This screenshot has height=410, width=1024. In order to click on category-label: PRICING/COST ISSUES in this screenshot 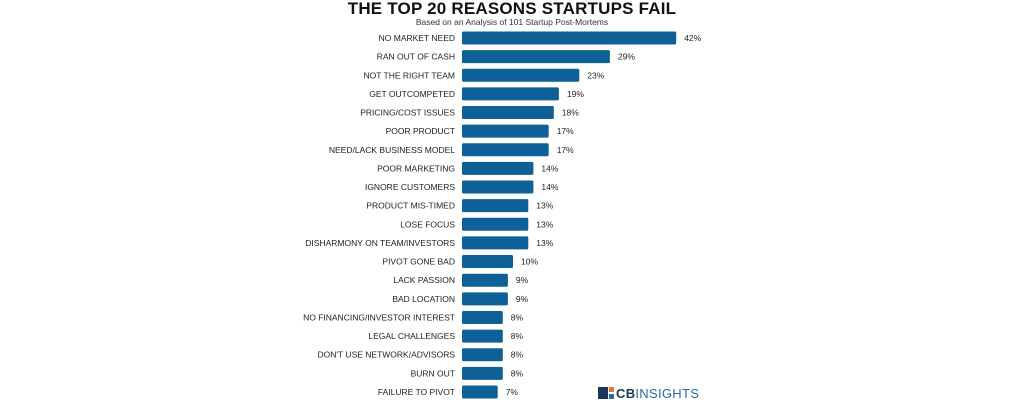, I will do `click(407, 113)`.